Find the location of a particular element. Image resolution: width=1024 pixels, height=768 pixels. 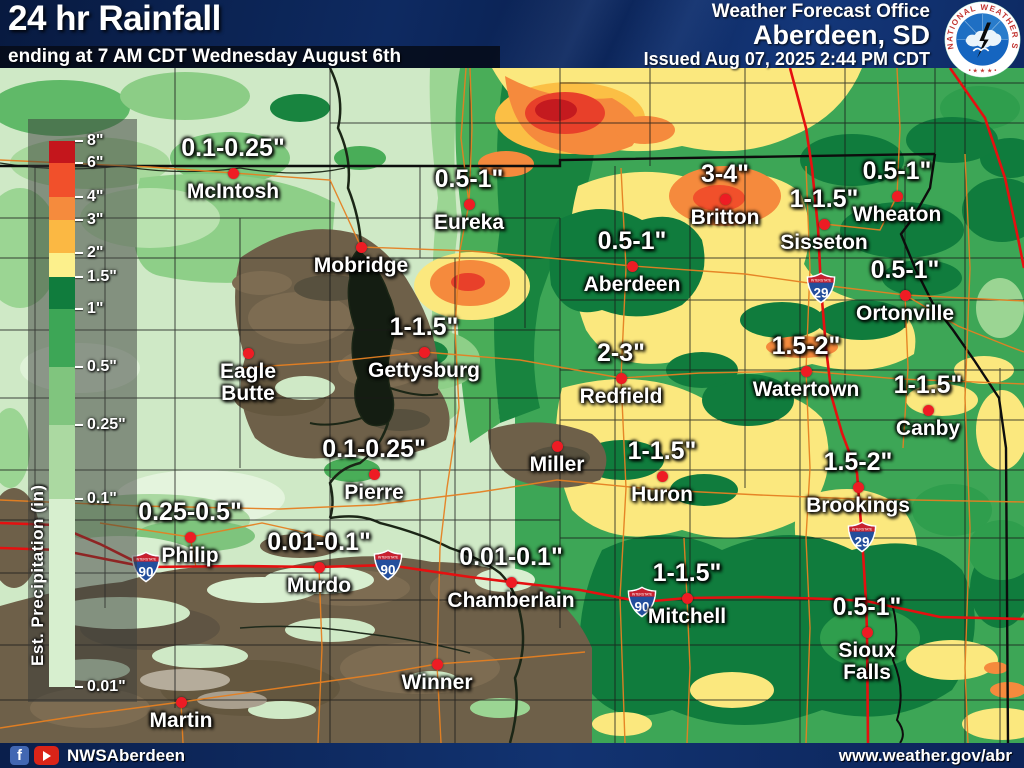

nws-logo: NATIONAL WEATHER SERVICE • ★ ★ ★ • is located at coordinates (982, 39).